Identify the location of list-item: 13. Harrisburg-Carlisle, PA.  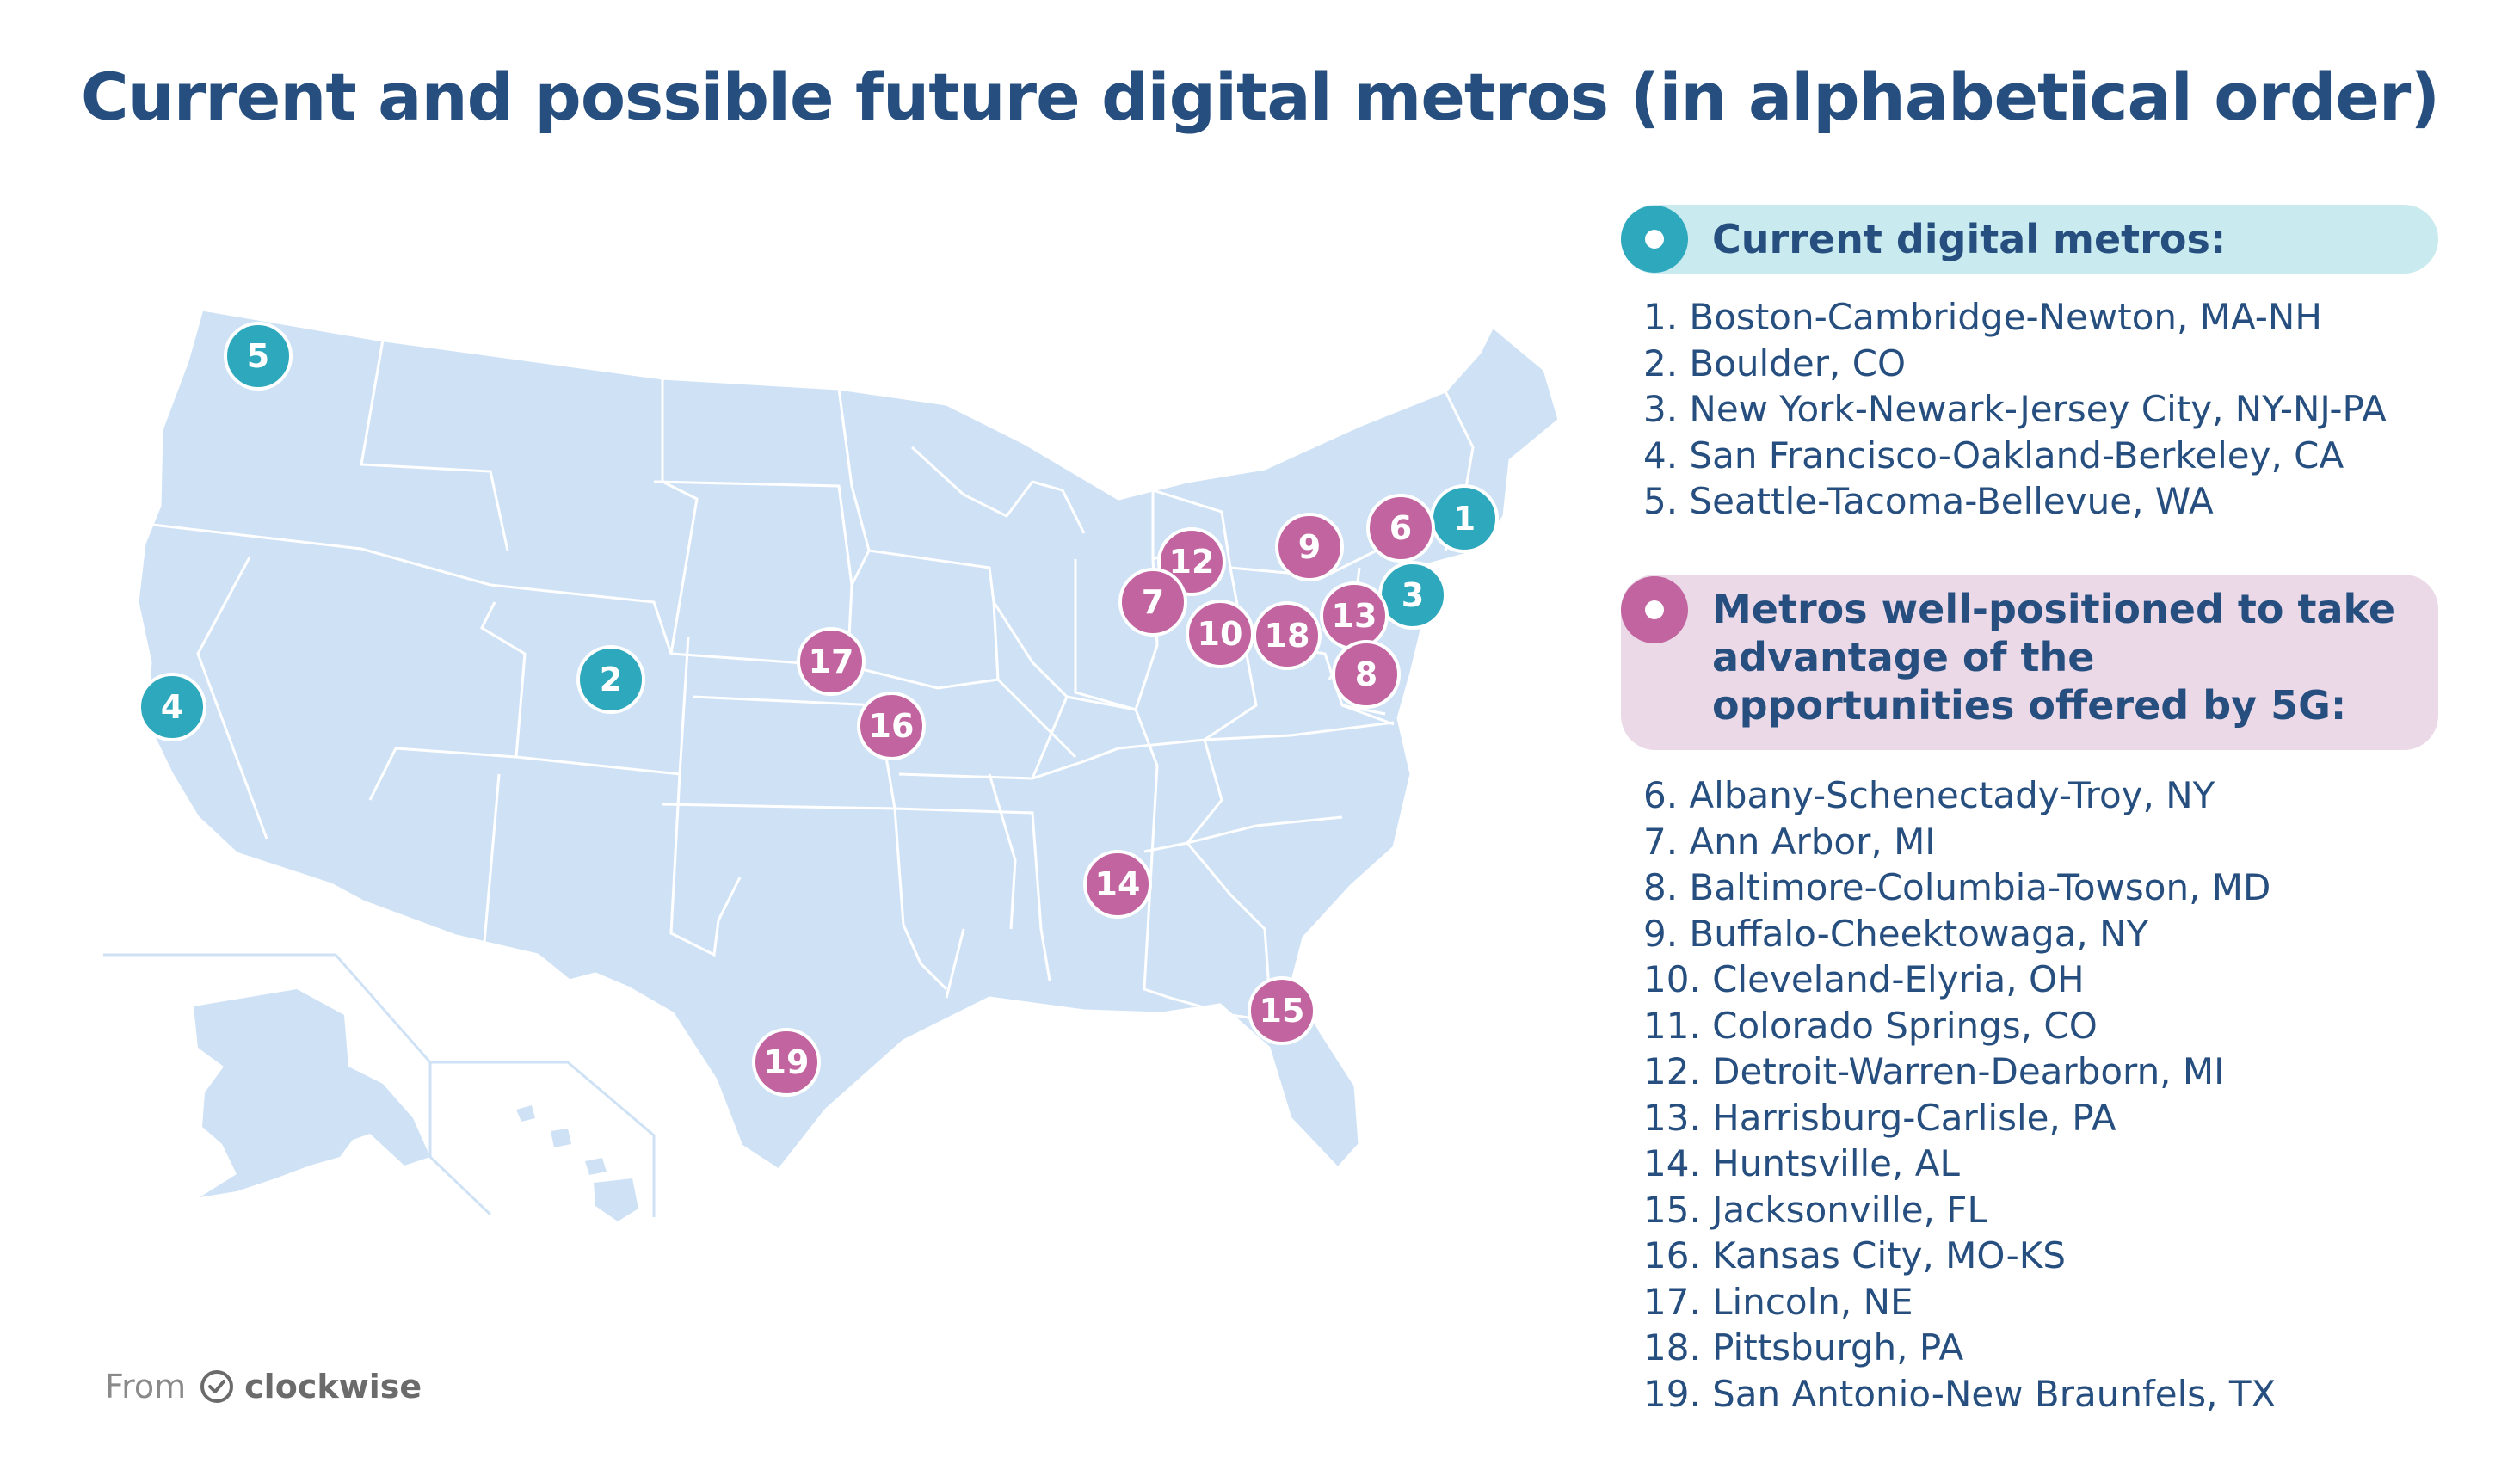
(1880, 1117).